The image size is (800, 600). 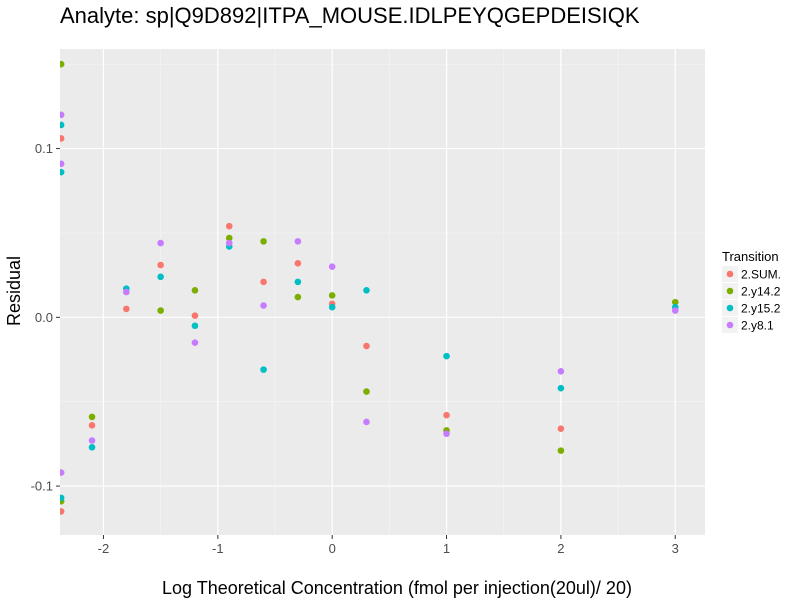 I want to click on legend-label-2-y14-2: 2.y14.2, so click(x=761, y=292).